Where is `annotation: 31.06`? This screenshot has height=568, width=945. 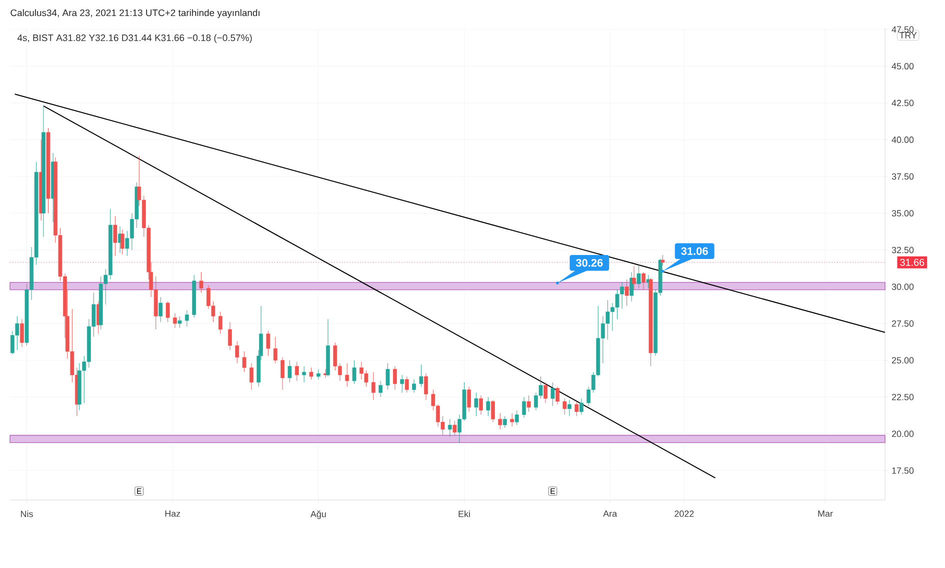 annotation: 31.06 is located at coordinates (694, 251).